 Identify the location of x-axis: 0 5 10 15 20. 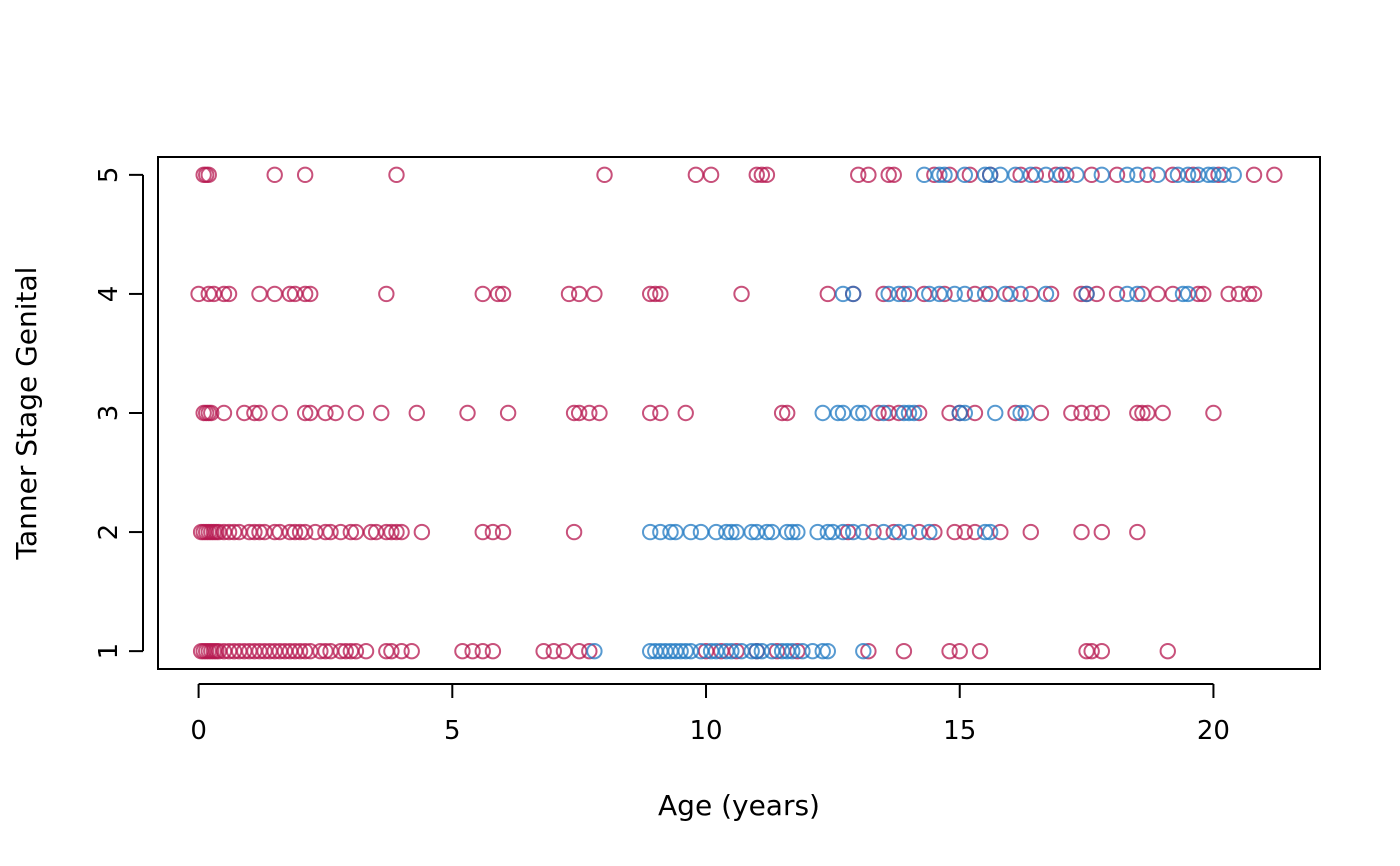
(710, 714).